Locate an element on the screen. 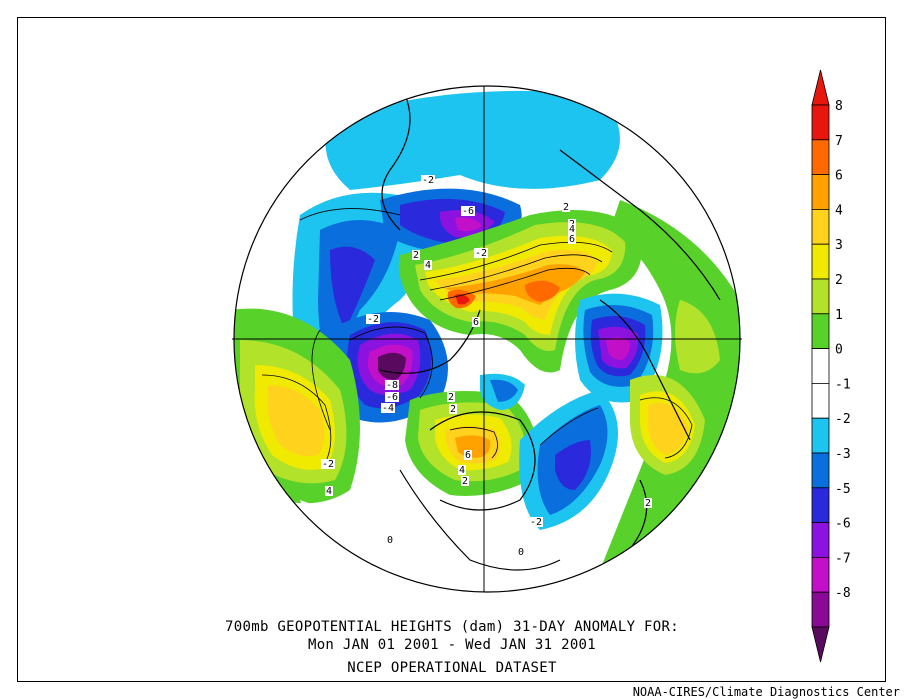 The image size is (904, 699). colorbar-label: 6 is located at coordinates (839, 176).